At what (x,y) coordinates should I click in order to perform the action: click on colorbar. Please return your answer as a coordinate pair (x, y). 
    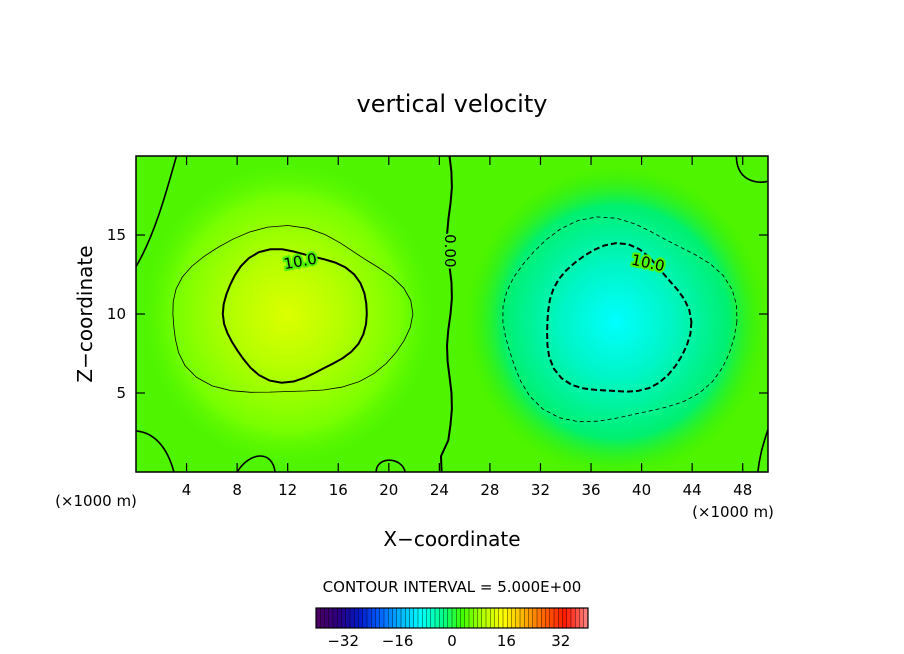
    Looking at the image, I should click on (452, 618).